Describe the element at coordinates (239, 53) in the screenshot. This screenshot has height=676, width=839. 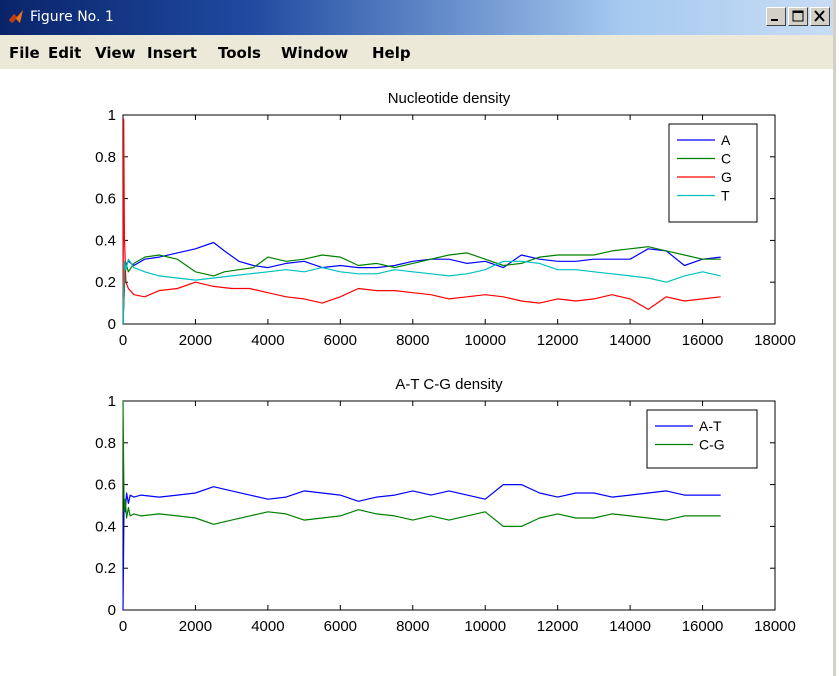
I see `menu-tools: Tools` at that location.